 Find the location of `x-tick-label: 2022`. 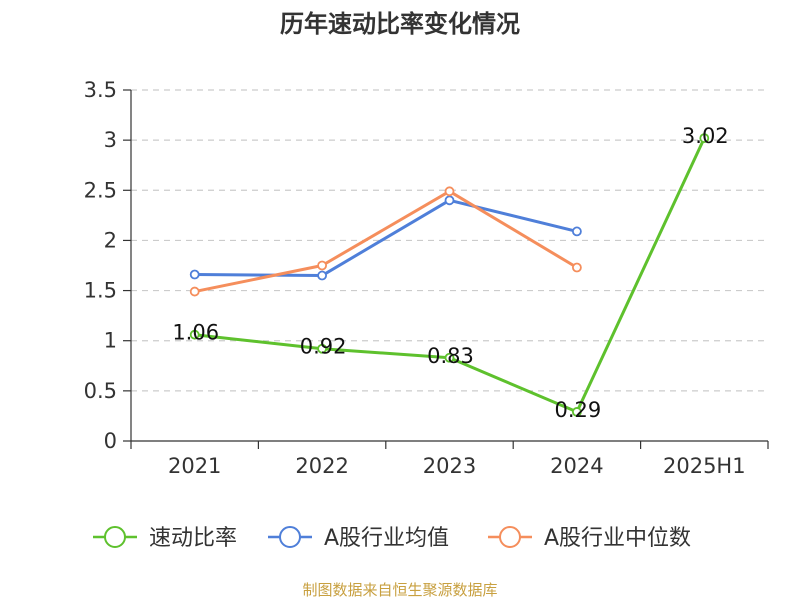

x-tick-label: 2022 is located at coordinates (321, 466).